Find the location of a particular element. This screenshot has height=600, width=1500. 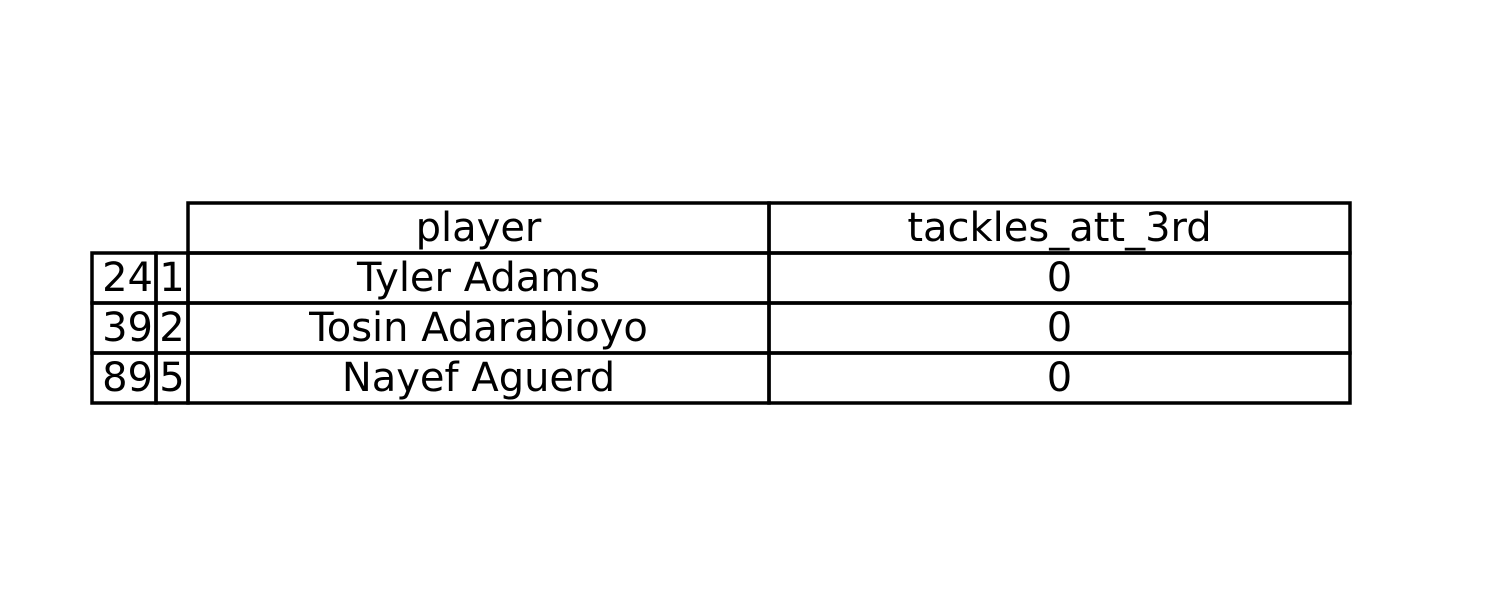

row-rank: 1 is located at coordinates (171, 278).